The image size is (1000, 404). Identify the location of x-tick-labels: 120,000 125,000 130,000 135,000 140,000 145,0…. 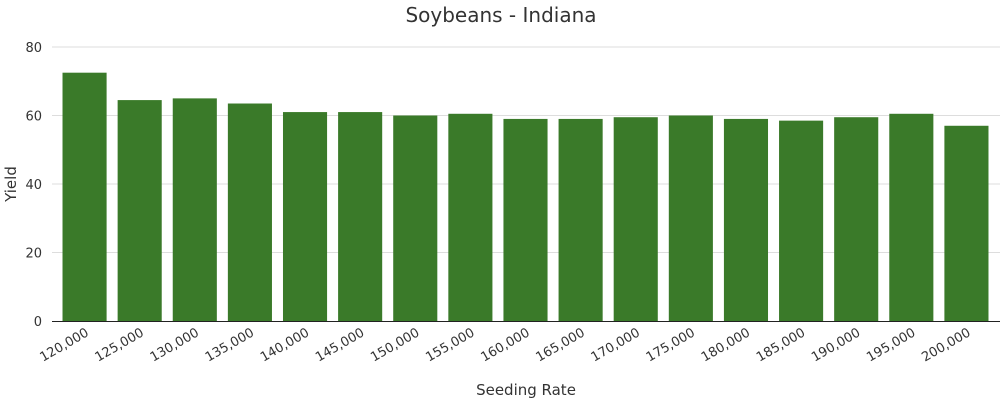
(505, 345).